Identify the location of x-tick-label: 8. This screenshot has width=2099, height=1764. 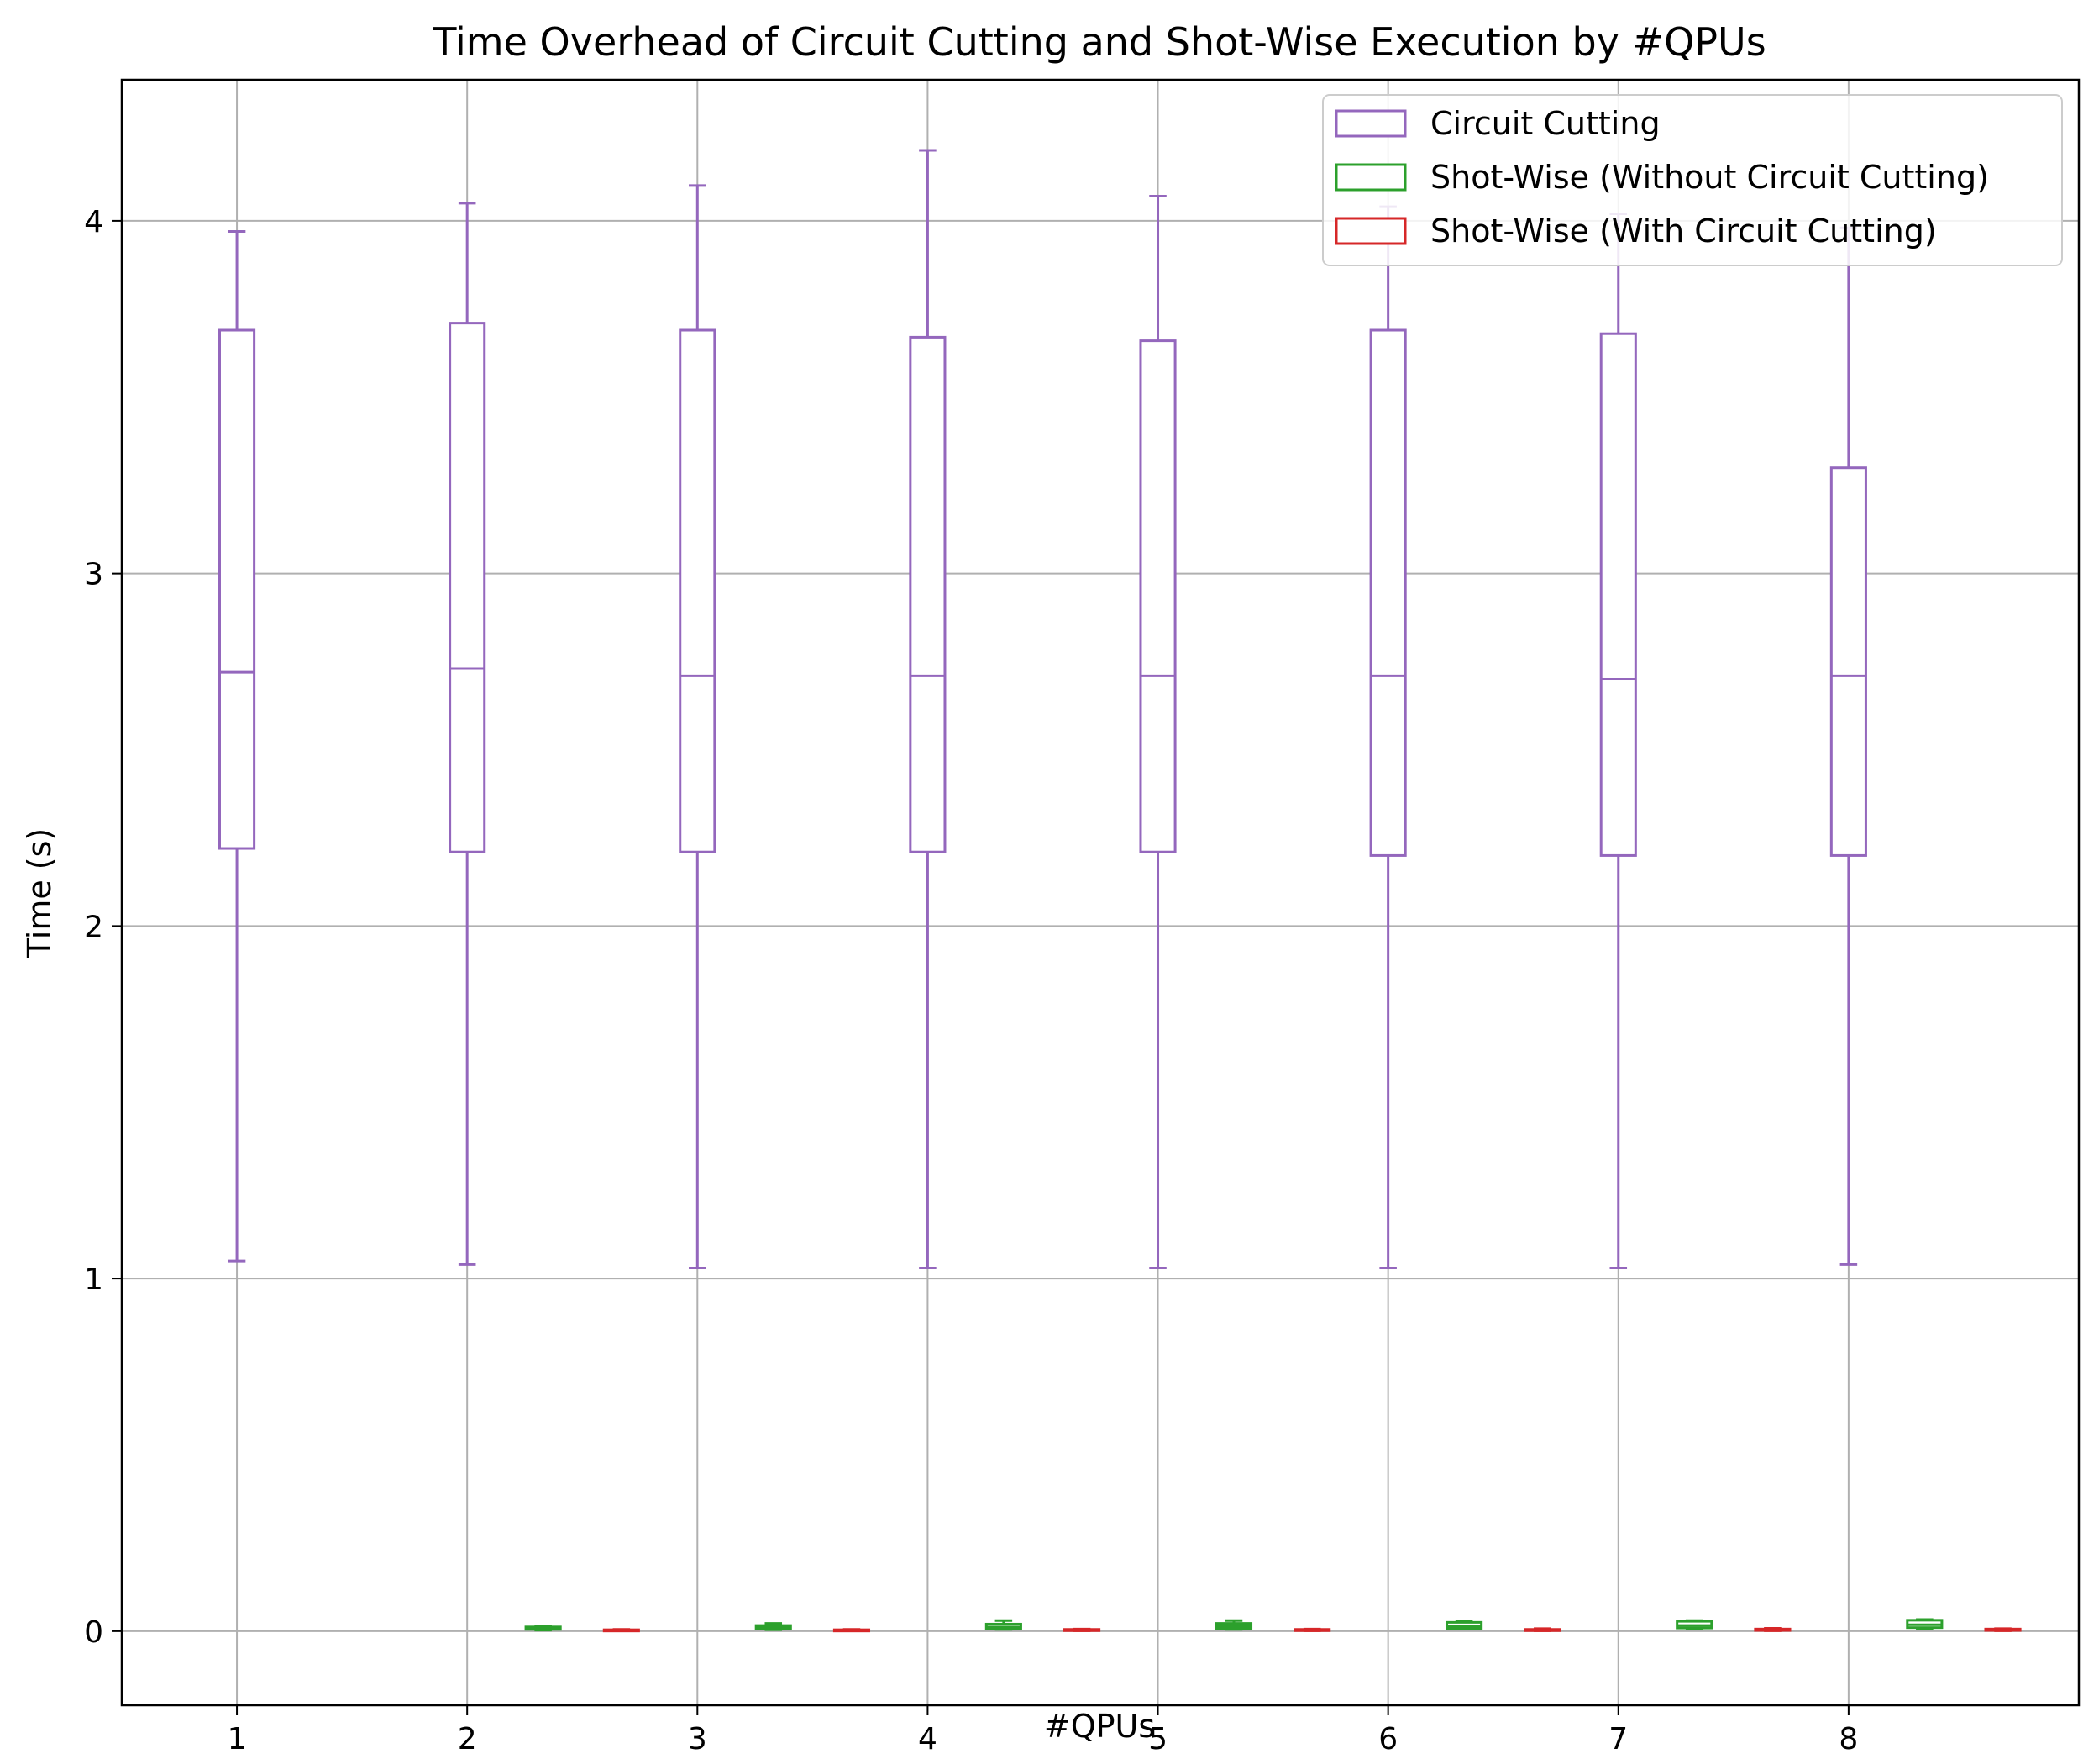
(1848, 1739).